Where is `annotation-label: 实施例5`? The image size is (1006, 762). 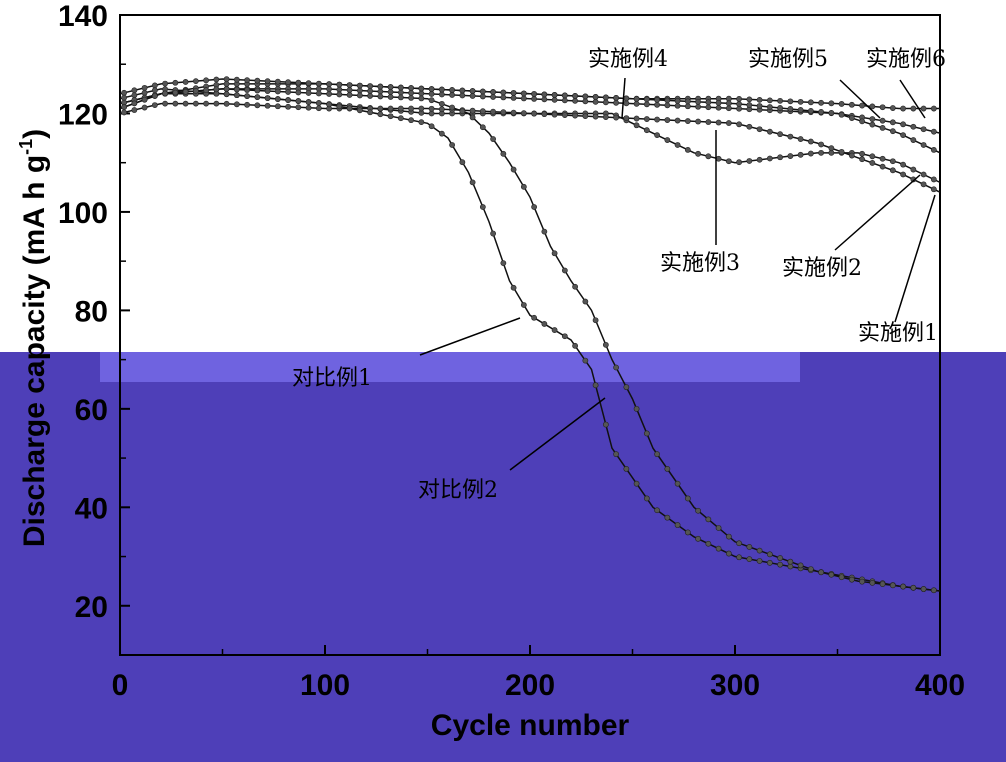 annotation-label: 实施例5 is located at coordinates (788, 59).